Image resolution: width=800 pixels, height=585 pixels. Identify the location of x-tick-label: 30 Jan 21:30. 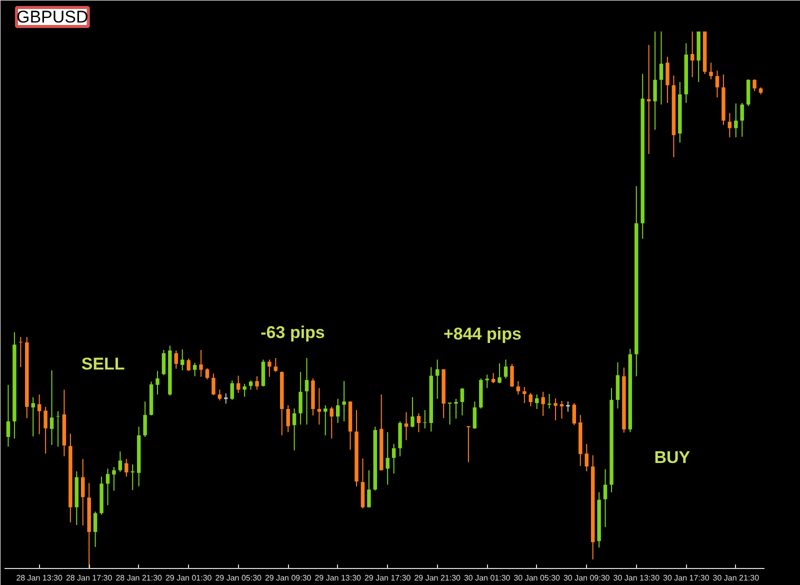
(736, 578).